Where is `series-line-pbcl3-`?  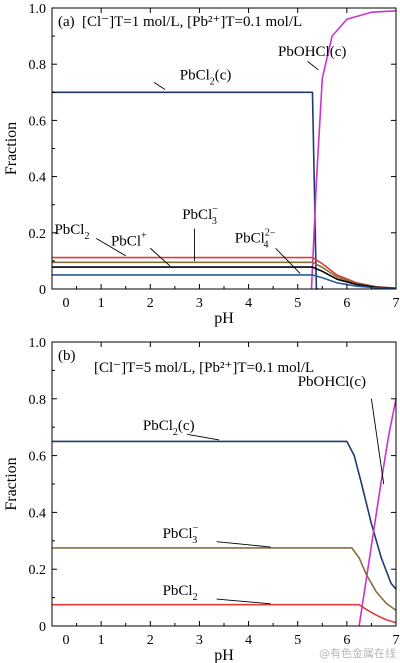
series-line-pbcl3- is located at coordinates (224, 579).